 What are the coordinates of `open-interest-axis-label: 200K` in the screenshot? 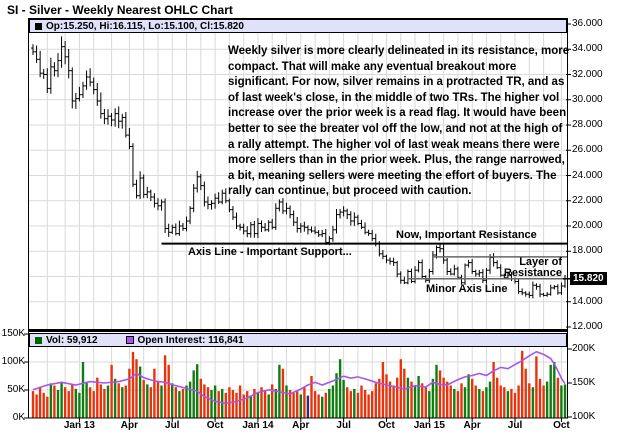 It's located at (584, 348).